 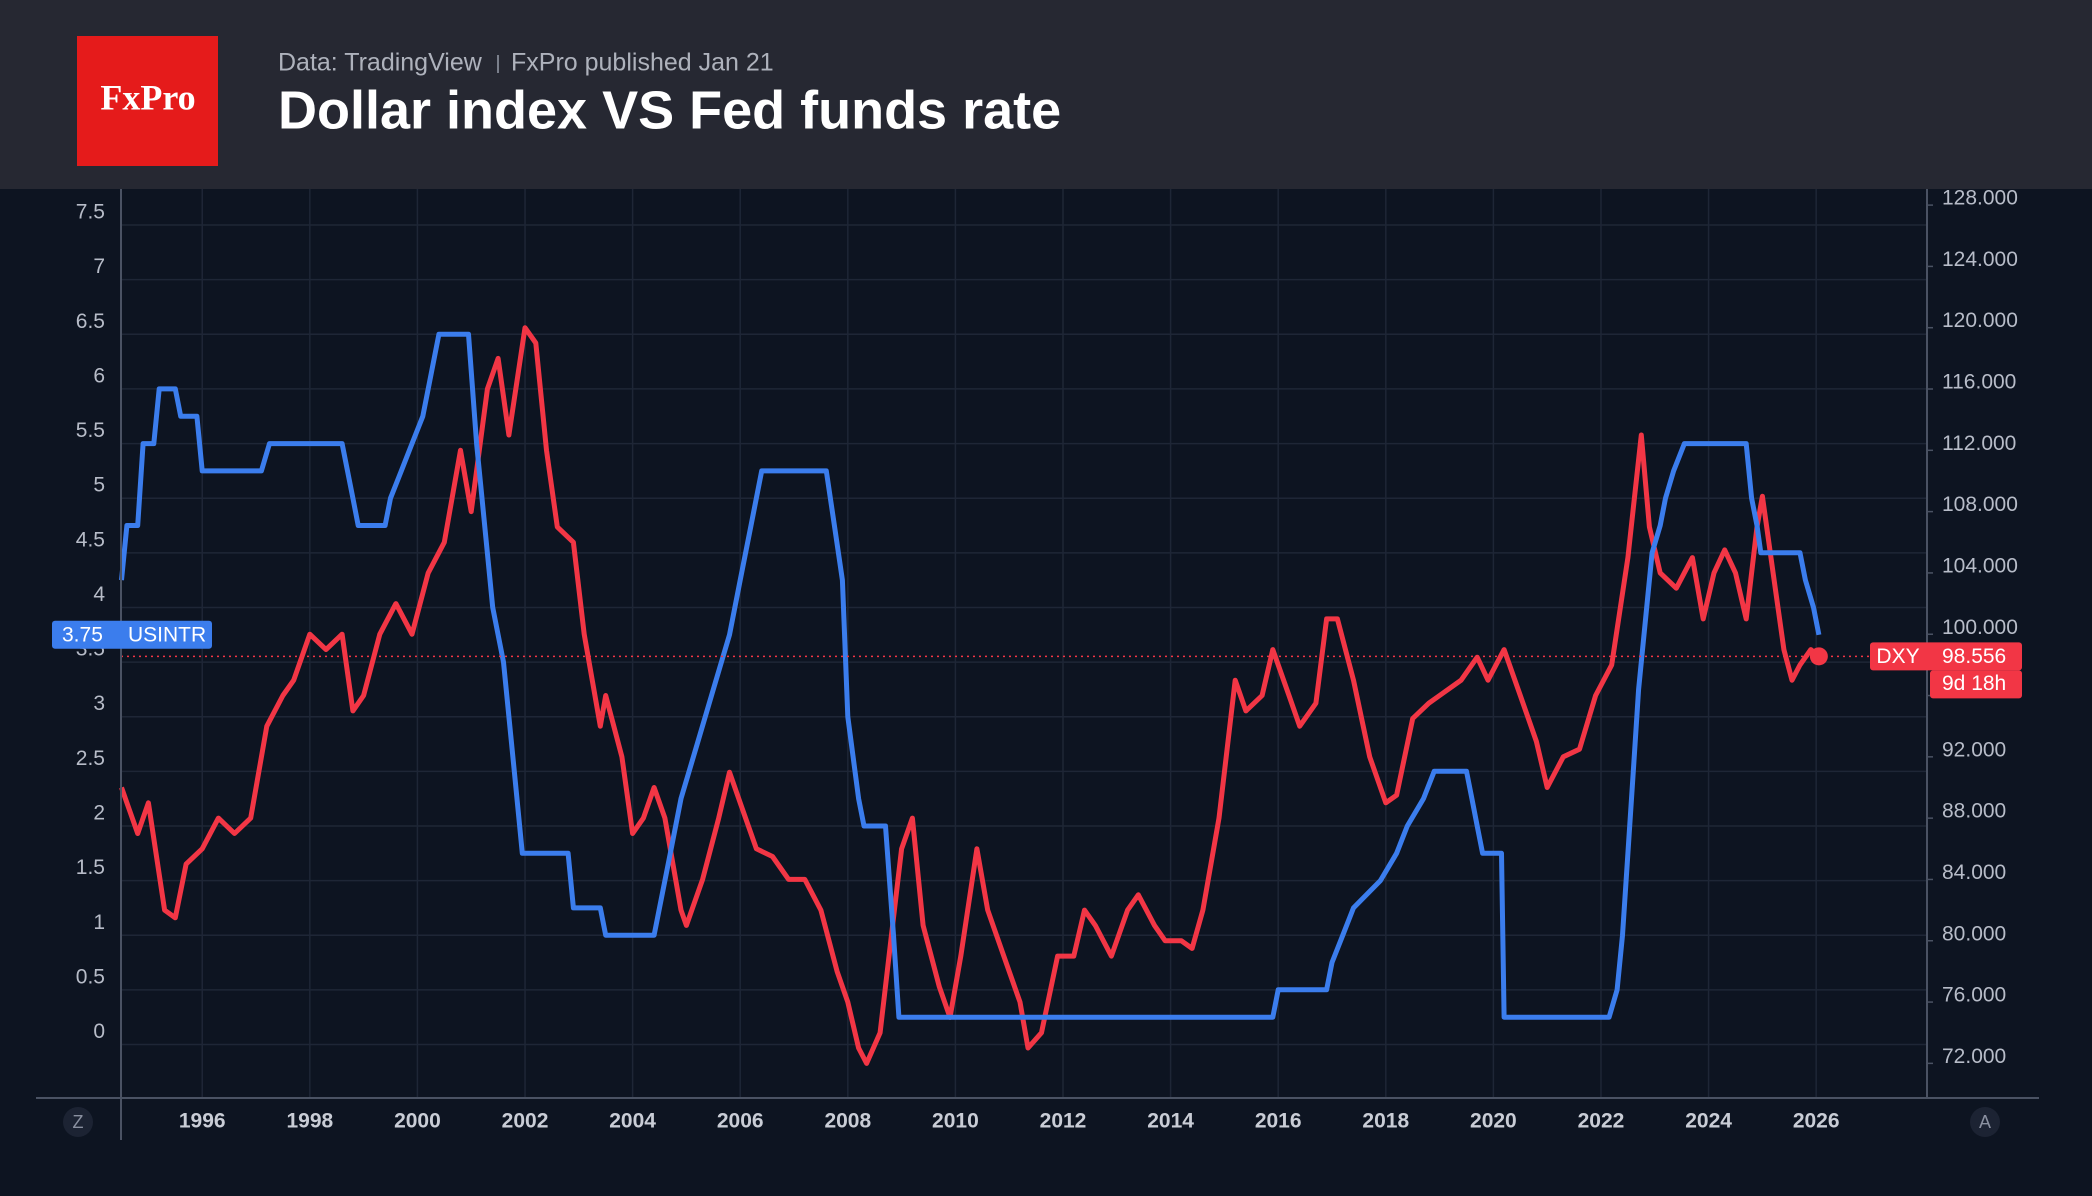 I want to click on y-tick-label: 6, so click(x=99, y=375).